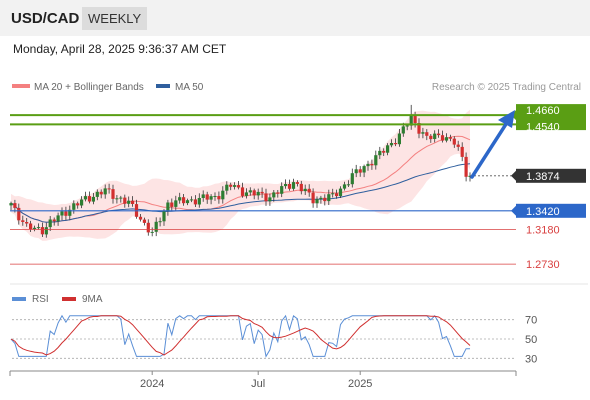 This screenshot has height=400, width=590. Describe the element at coordinates (163, 86) in the screenshot. I see `ma50-legend-swatch` at that location.